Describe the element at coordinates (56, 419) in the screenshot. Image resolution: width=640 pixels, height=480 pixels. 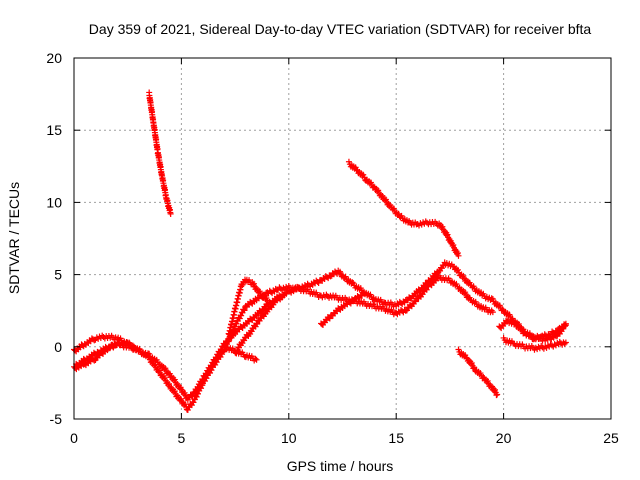
I see `y-tick-label: -5` at that location.